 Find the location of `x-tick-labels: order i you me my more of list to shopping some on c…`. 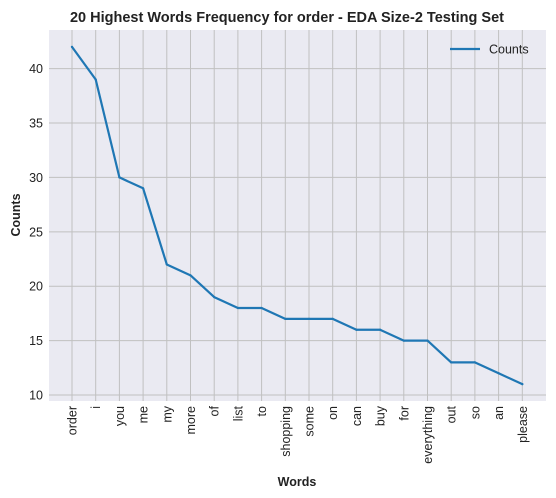

x-tick-labels: order i you me my more of list to shopping some on c… is located at coordinates (298, 434).